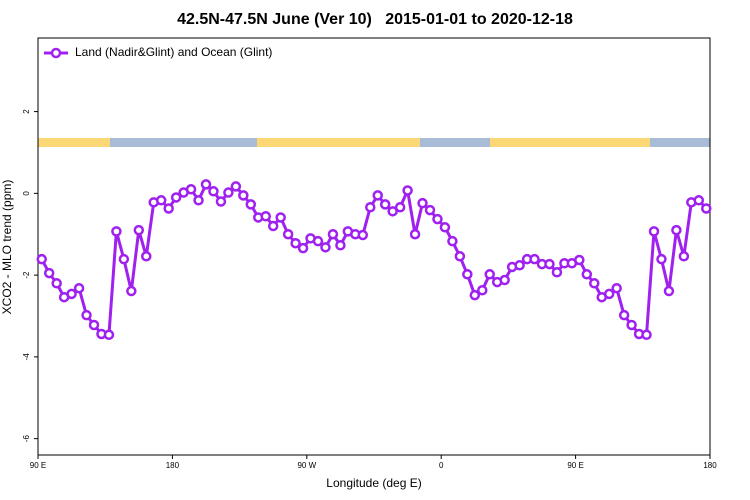 The height and width of the screenshot is (500, 750). What do you see at coordinates (26, 357) in the screenshot?
I see `y-tick-label: -4` at bounding box center [26, 357].